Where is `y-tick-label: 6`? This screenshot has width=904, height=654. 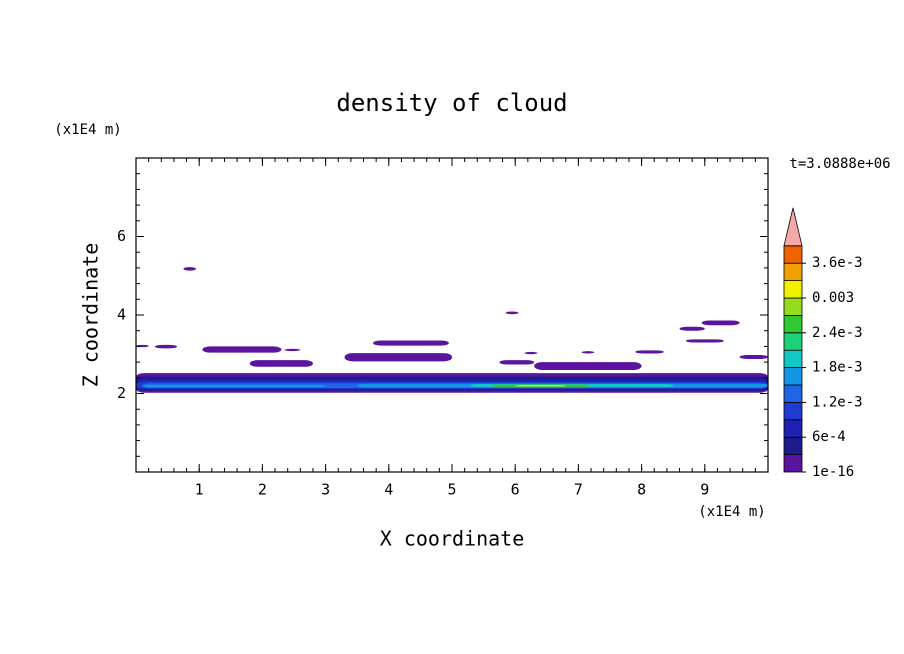 y-tick-label: 6 is located at coordinates (121, 236).